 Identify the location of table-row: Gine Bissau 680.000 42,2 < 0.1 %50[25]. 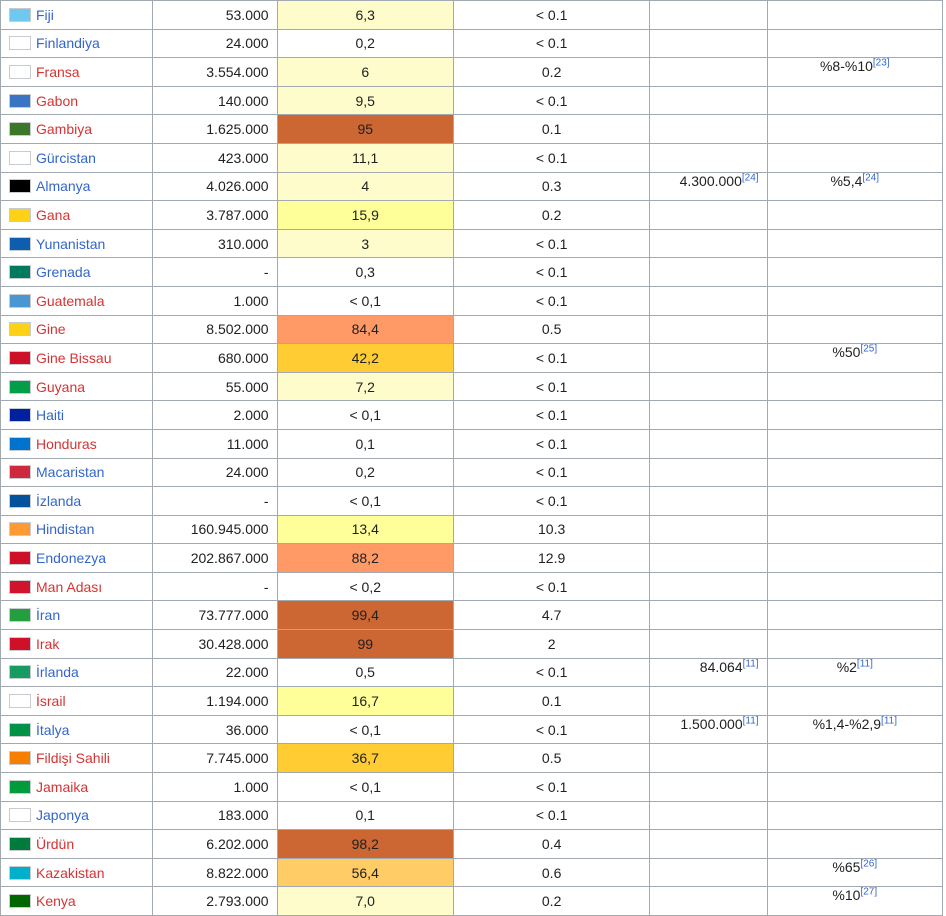
(472, 358).